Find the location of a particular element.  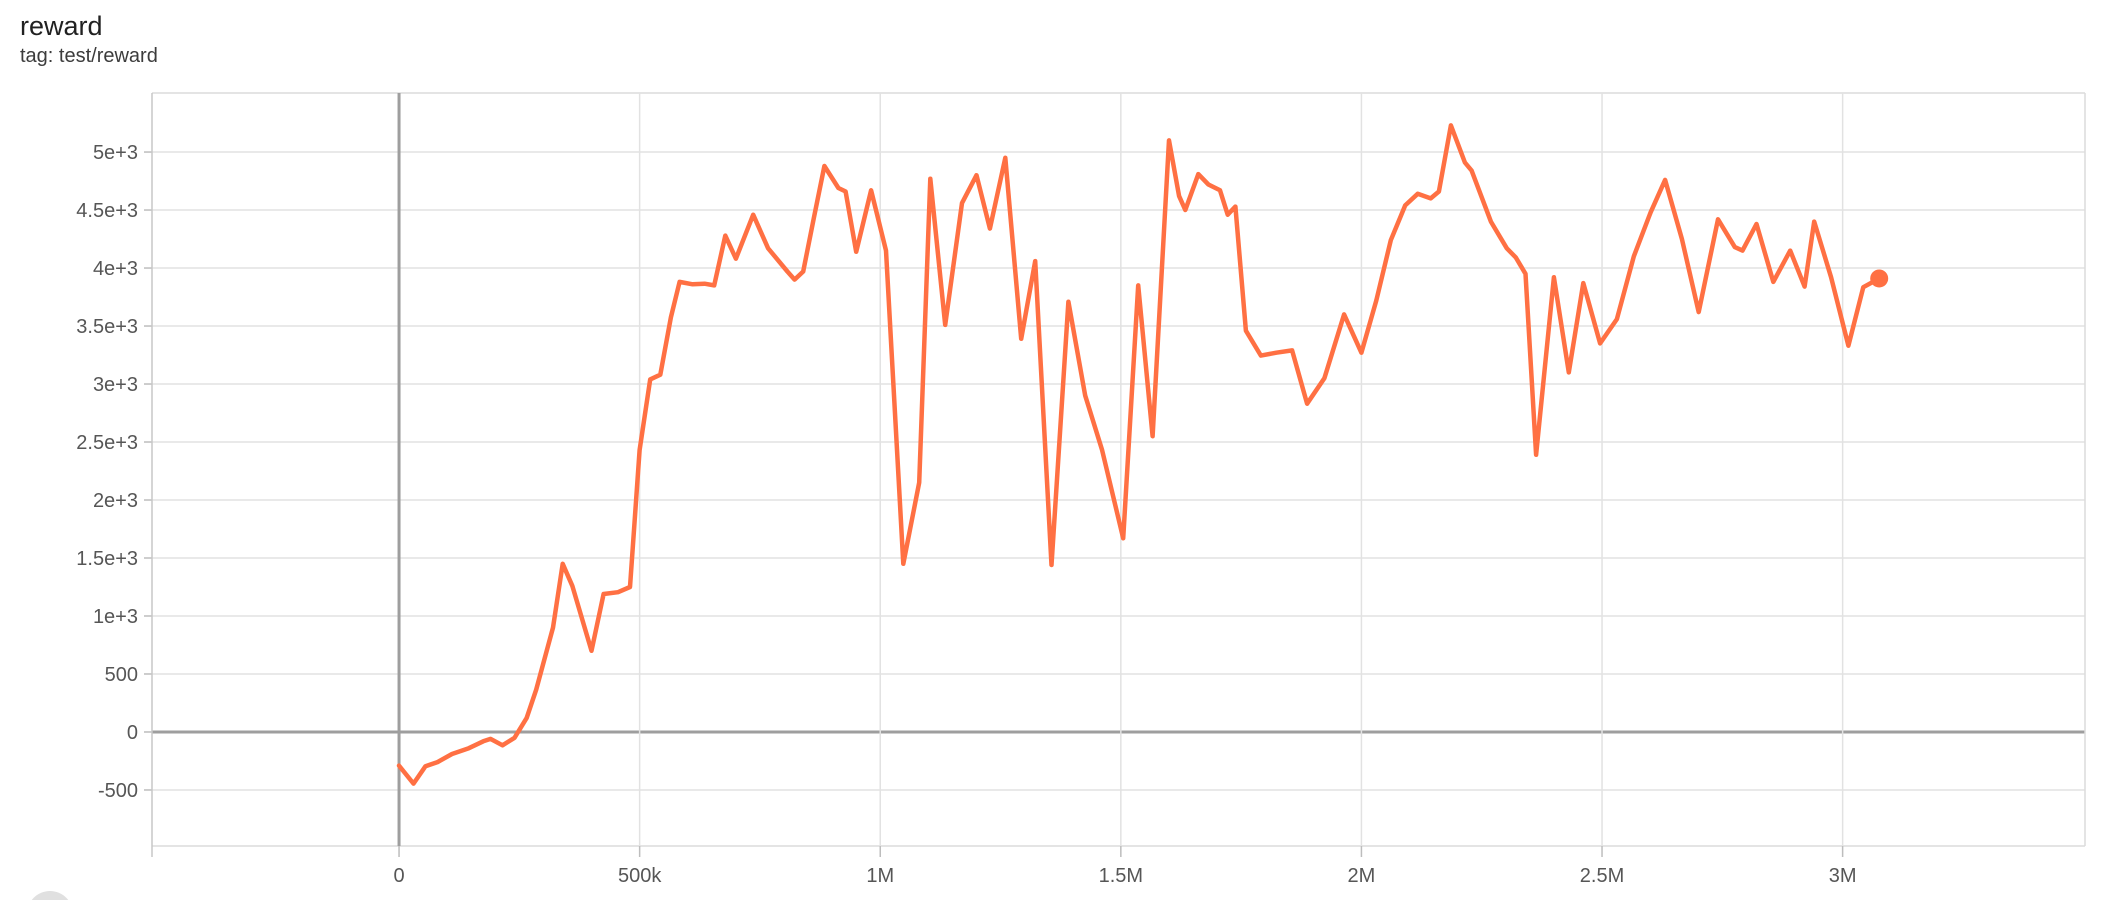

y-tick-label: -500 is located at coordinates (118, 791).